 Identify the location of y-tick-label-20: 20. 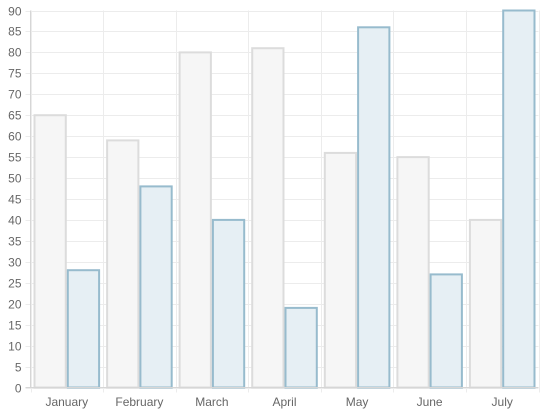
(15, 305).